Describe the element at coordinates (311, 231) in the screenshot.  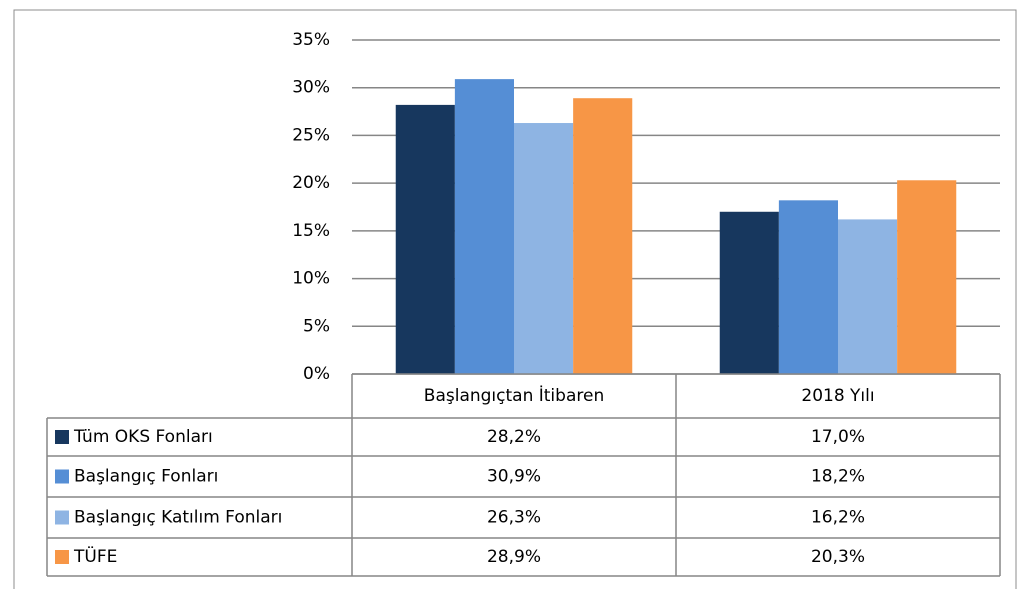
I see `y-tick-label: 15%` at that location.